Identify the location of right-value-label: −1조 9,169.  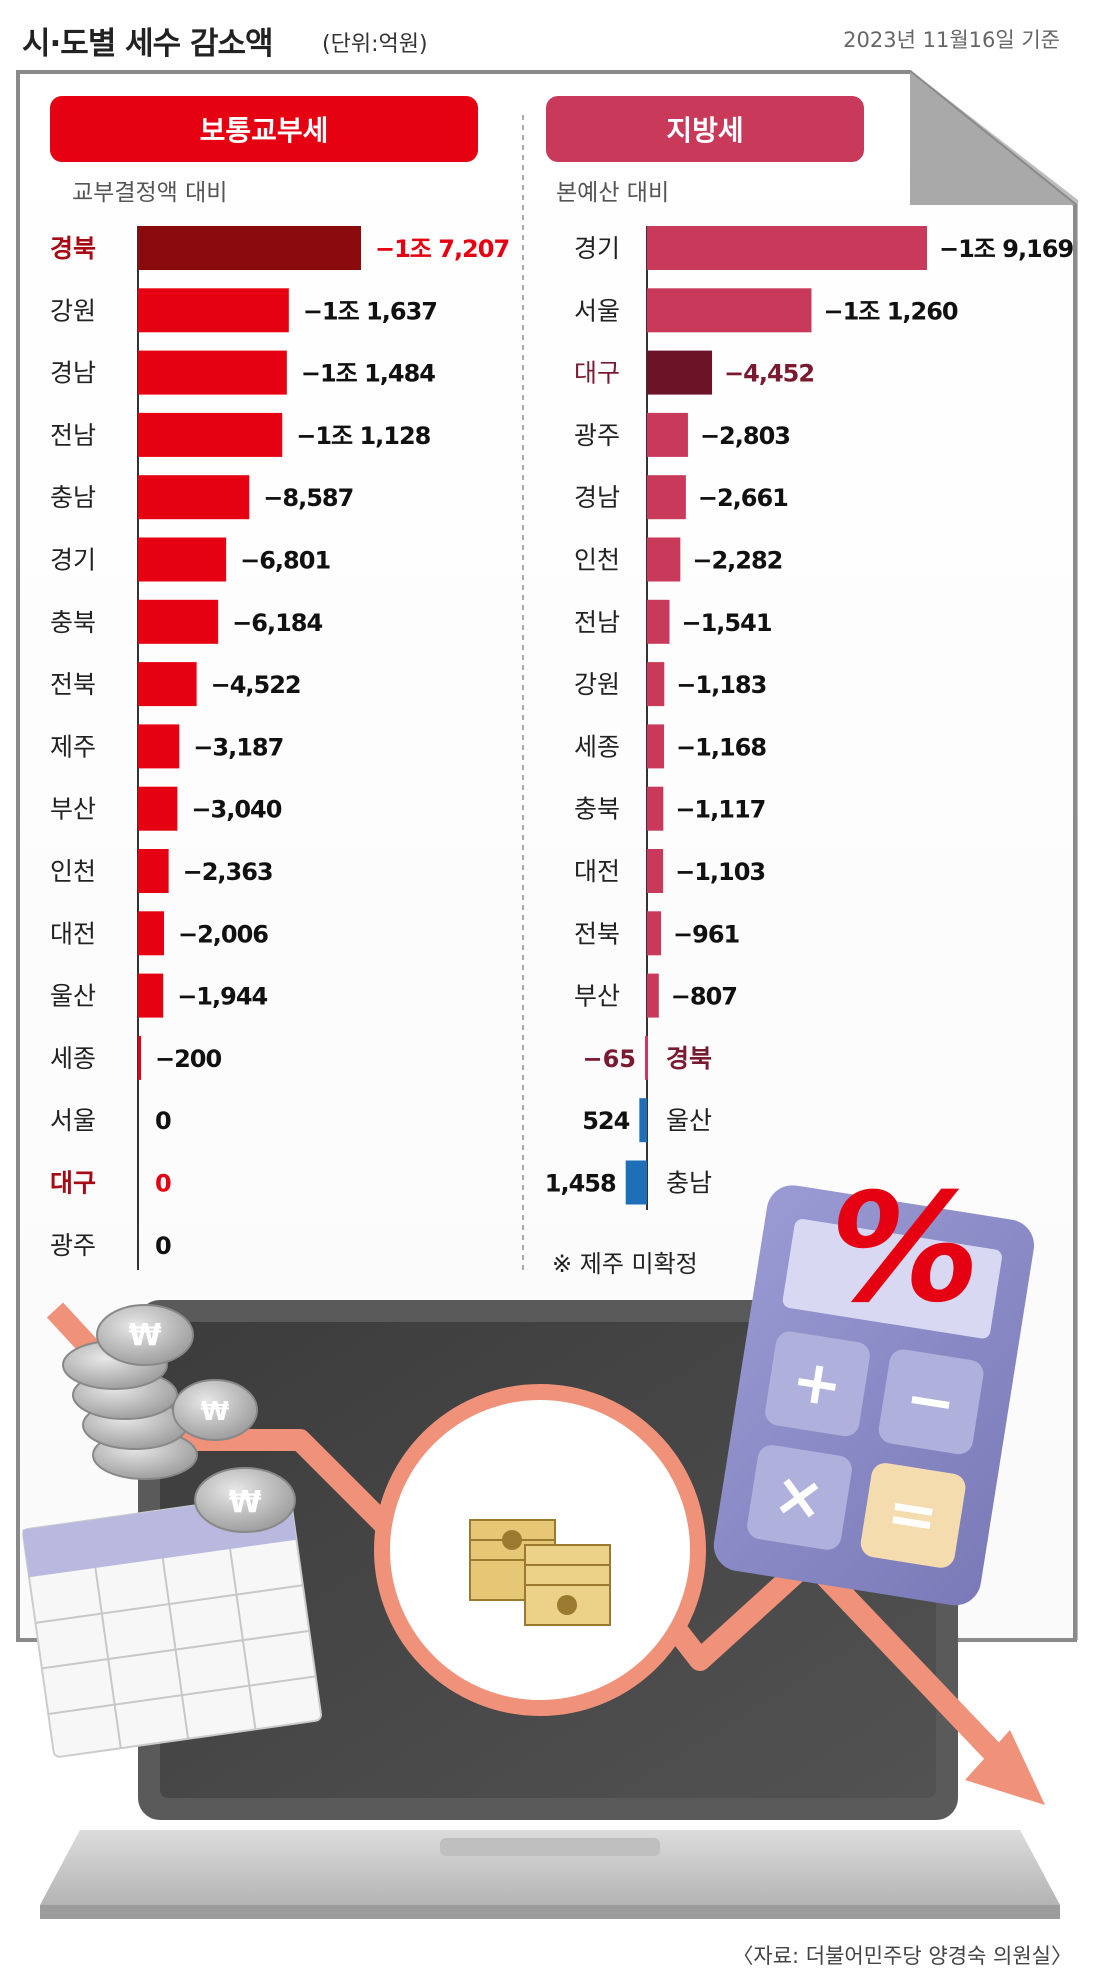
(1006, 249).